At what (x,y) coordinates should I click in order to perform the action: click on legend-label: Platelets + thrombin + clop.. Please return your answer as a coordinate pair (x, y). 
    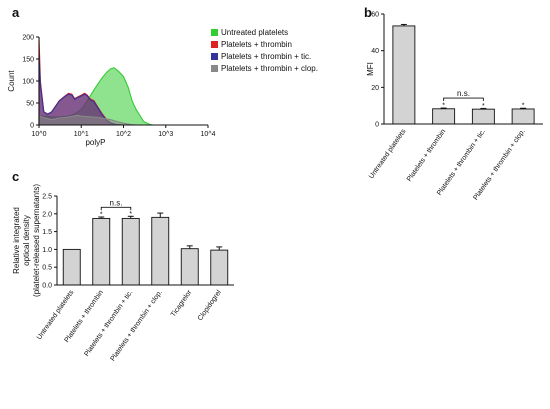
    Looking at the image, I should click on (269, 68).